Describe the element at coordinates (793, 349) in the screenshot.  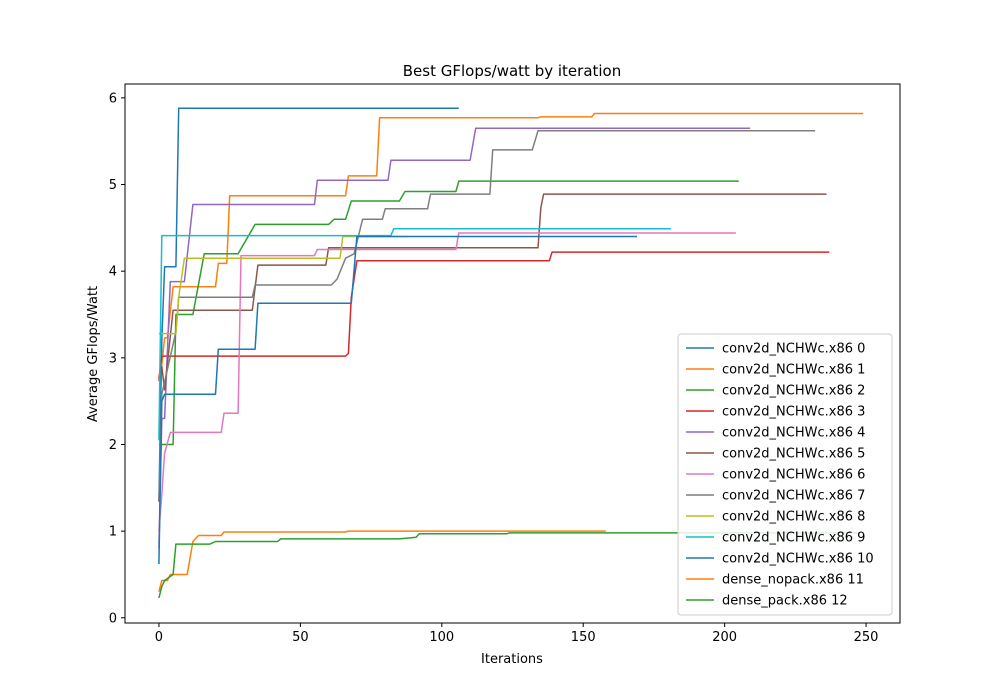
I see `legend-label: conv2d_NCHWc.x86 0` at that location.